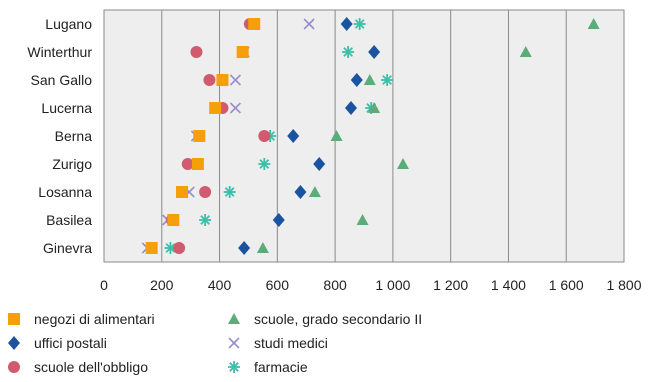 This screenshot has width=648, height=382. Describe the element at coordinates (335, 285) in the screenshot. I see `x-tick-label: 800` at that location.